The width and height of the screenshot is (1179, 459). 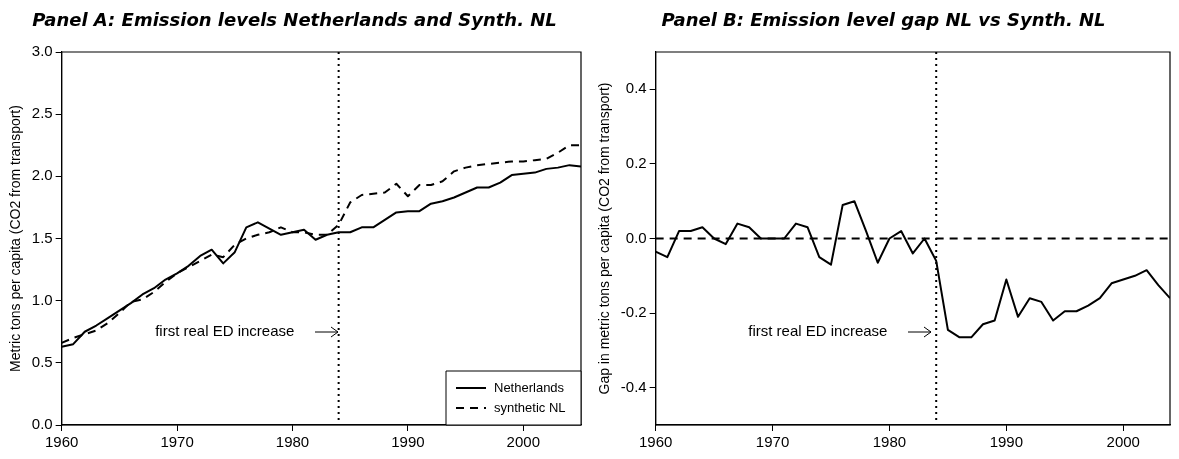 What do you see at coordinates (42, 51) in the screenshot?
I see `y-tick-label: 3.0` at bounding box center [42, 51].